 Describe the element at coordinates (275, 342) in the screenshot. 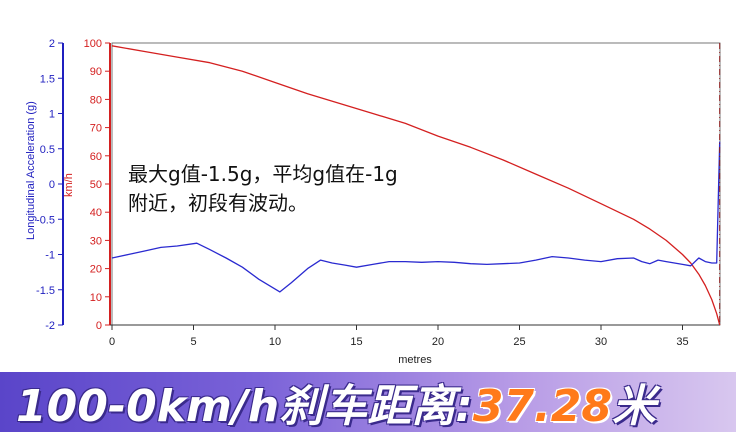

I see `x-tick-label: 10` at that location.